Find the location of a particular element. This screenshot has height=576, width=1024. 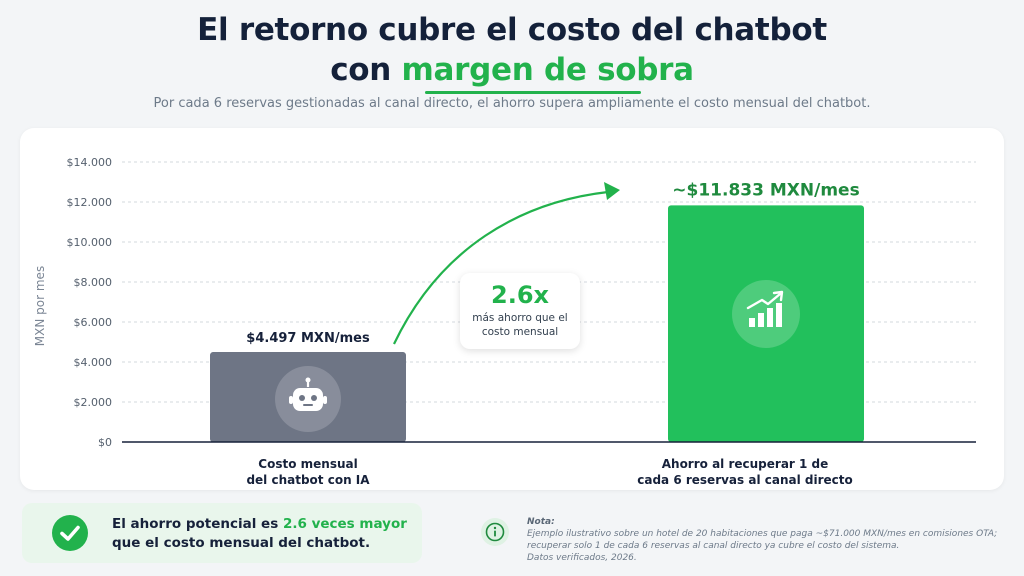

title-line-1: El retorno cubre el costo del chatbot is located at coordinates (512, 30).